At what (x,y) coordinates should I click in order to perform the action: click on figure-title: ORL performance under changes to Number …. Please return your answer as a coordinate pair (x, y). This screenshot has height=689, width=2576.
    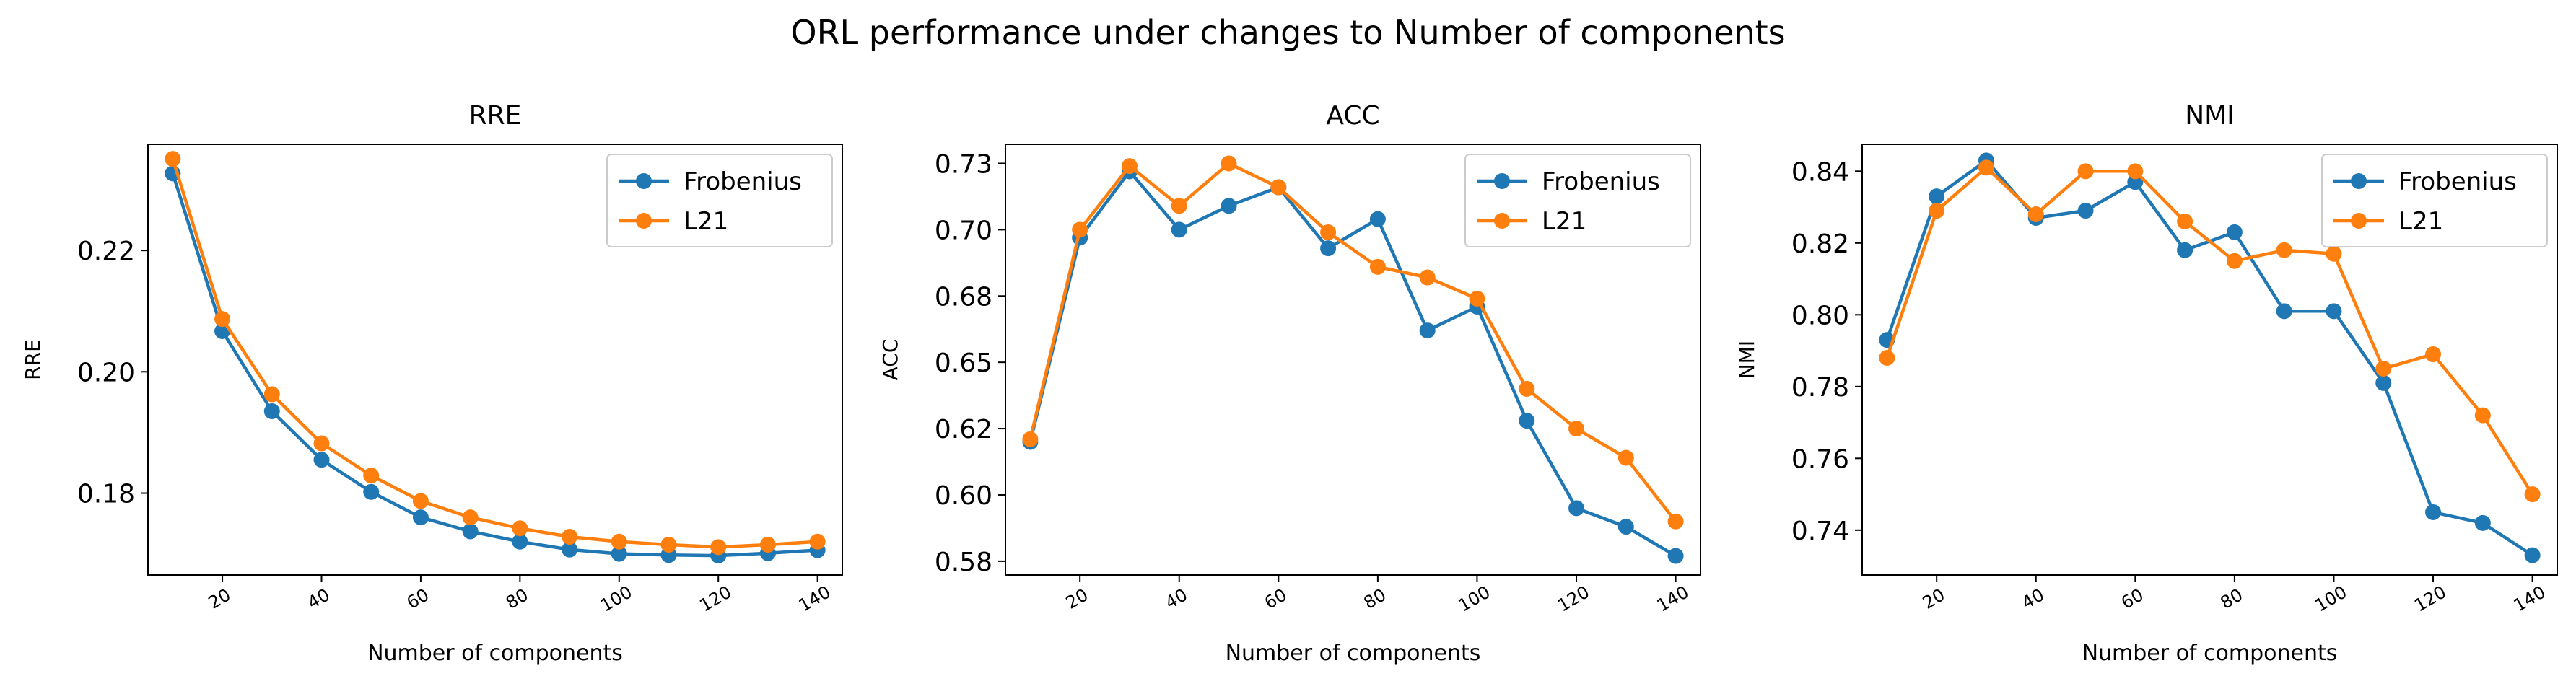
    Looking at the image, I should click on (1288, 32).